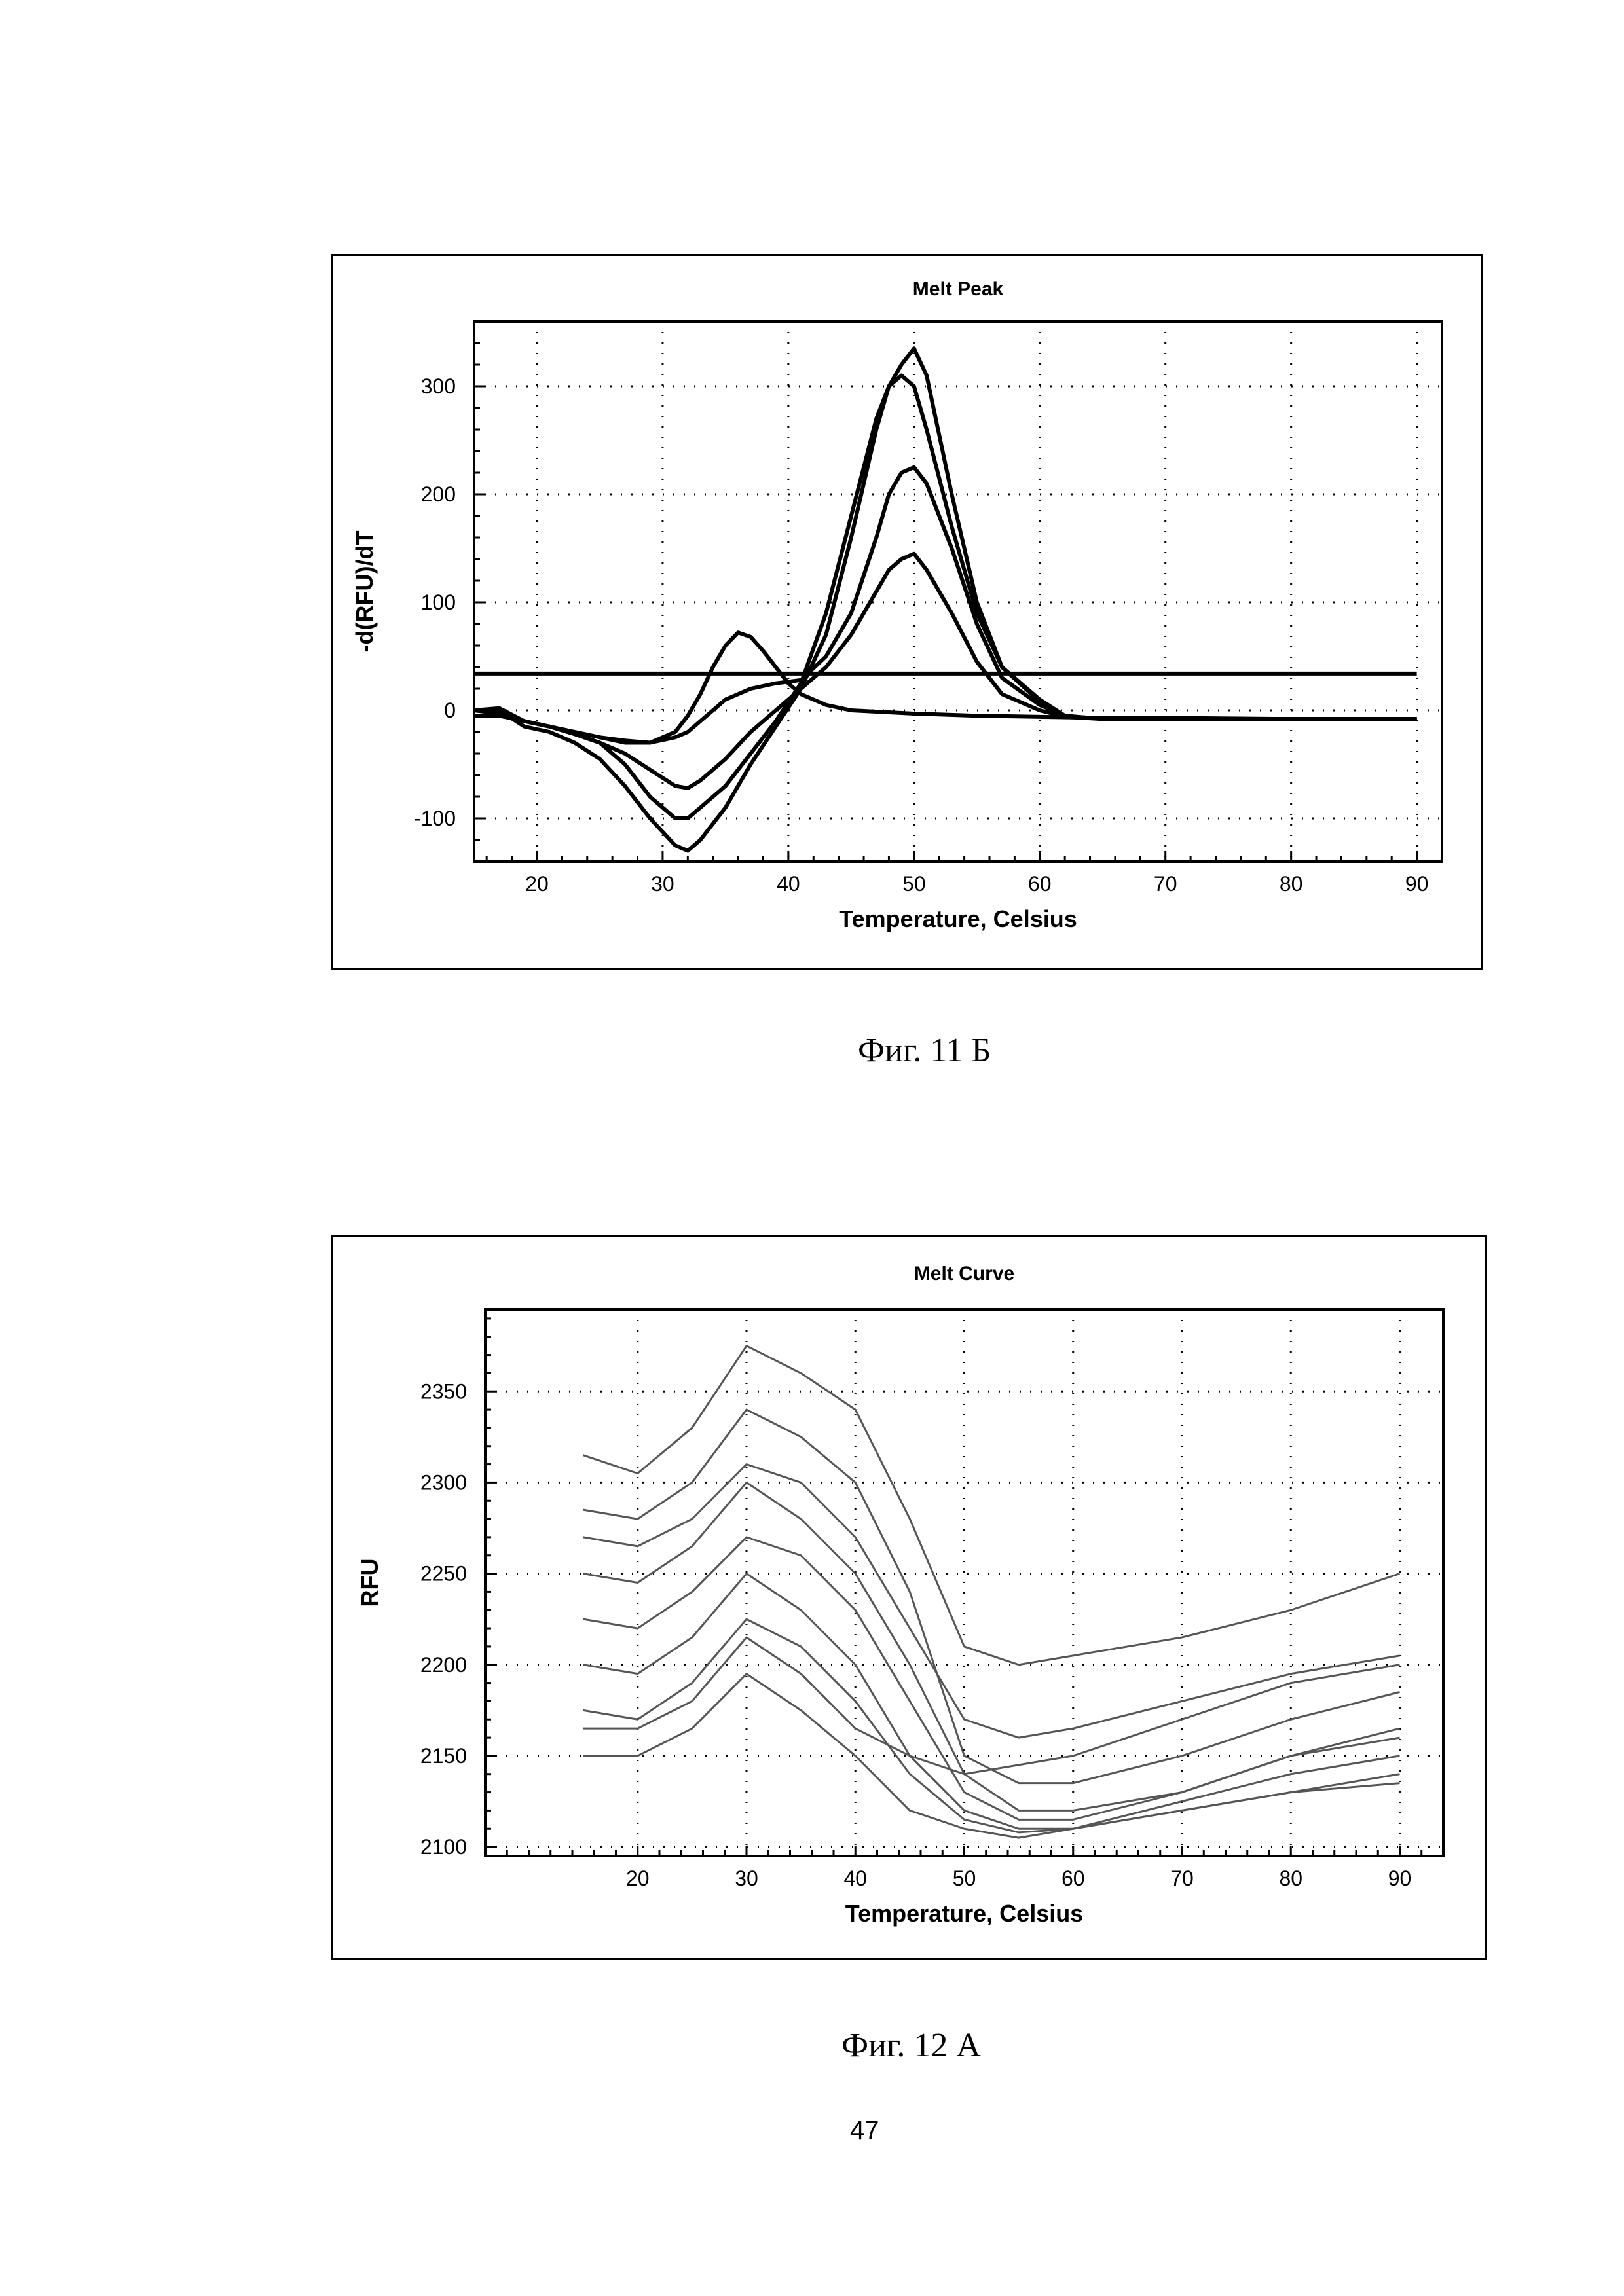  What do you see at coordinates (958, 289) in the screenshot?
I see `chart-title: Melt Peak` at bounding box center [958, 289].